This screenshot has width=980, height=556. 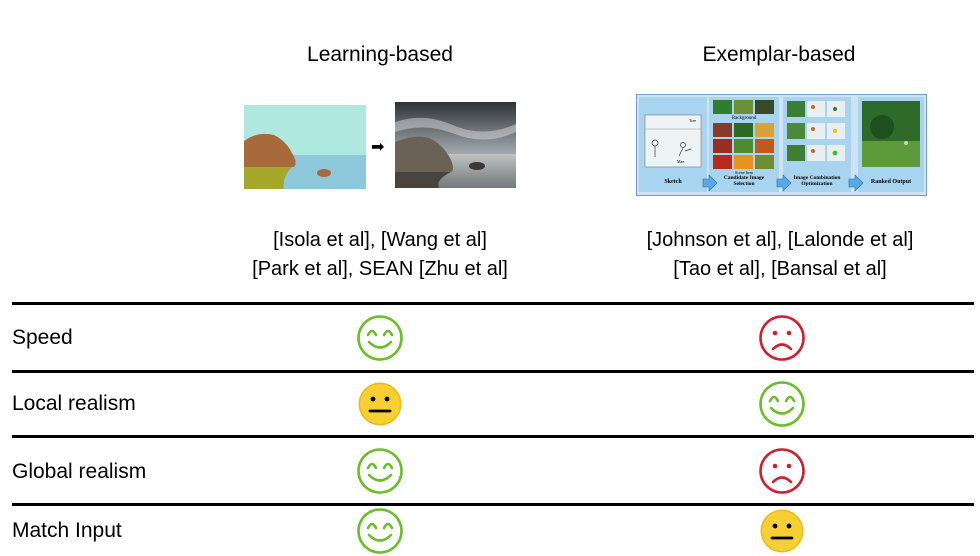 I want to click on semantic-label-map, so click(x=305, y=147).